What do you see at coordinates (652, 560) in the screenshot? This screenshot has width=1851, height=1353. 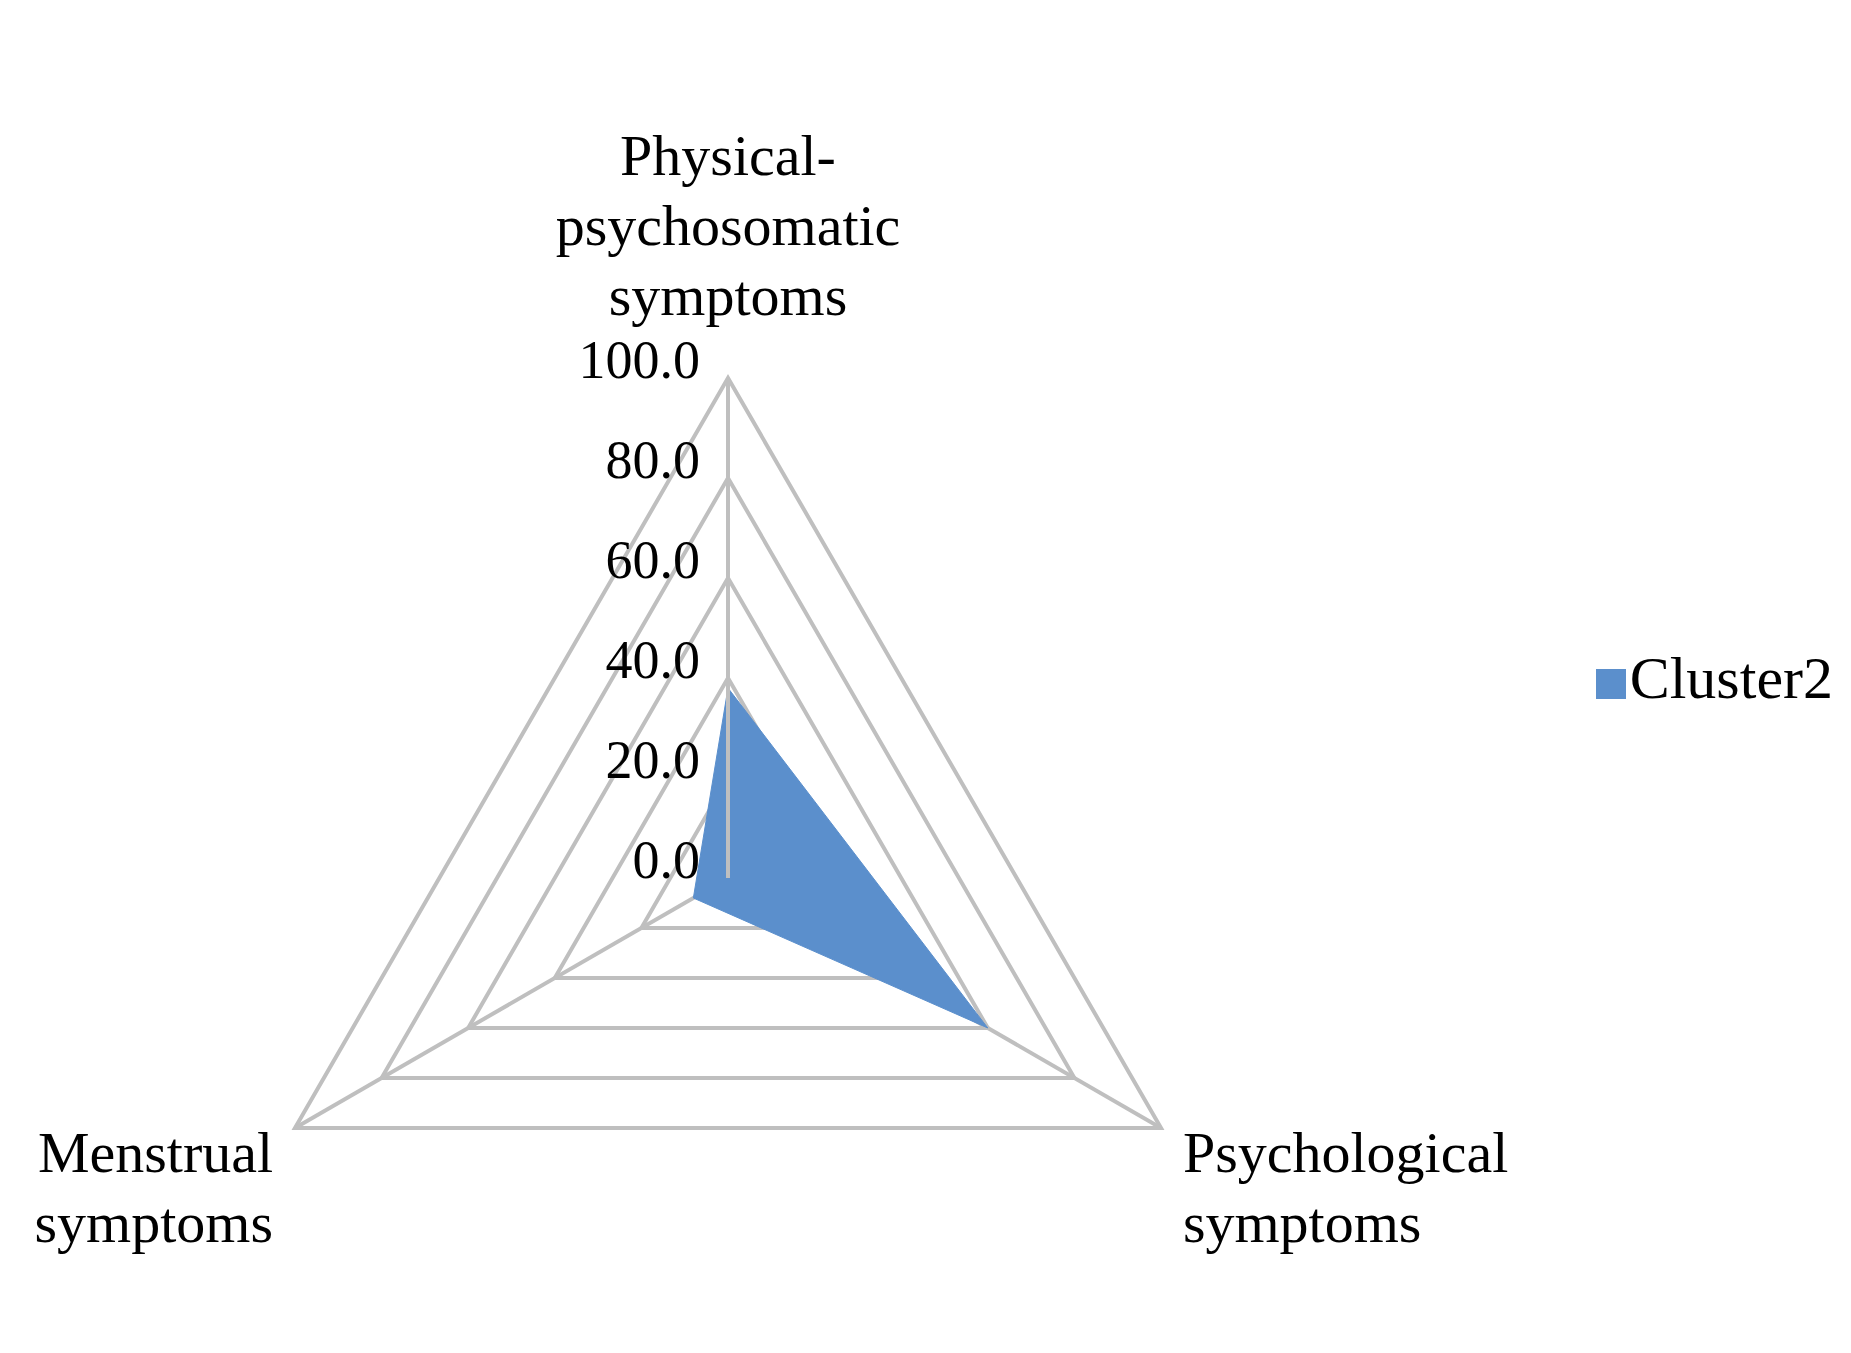 I see `y-tick-label: 60.0` at bounding box center [652, 560].